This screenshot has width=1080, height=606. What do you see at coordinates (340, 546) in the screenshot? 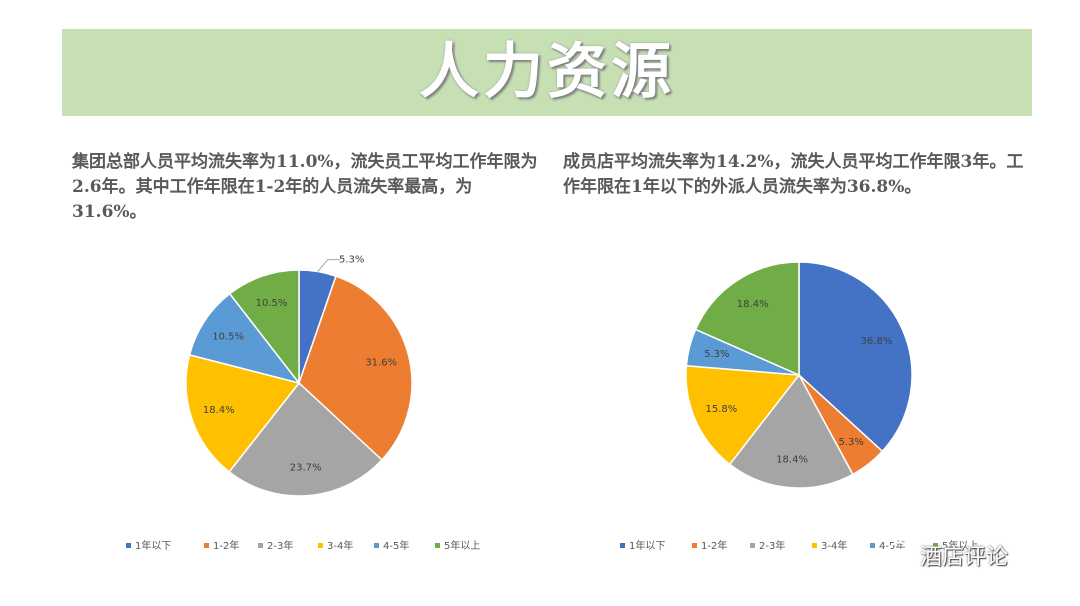
I see `legend0-label-3: 3-4年` at bounding box center [340, 546].